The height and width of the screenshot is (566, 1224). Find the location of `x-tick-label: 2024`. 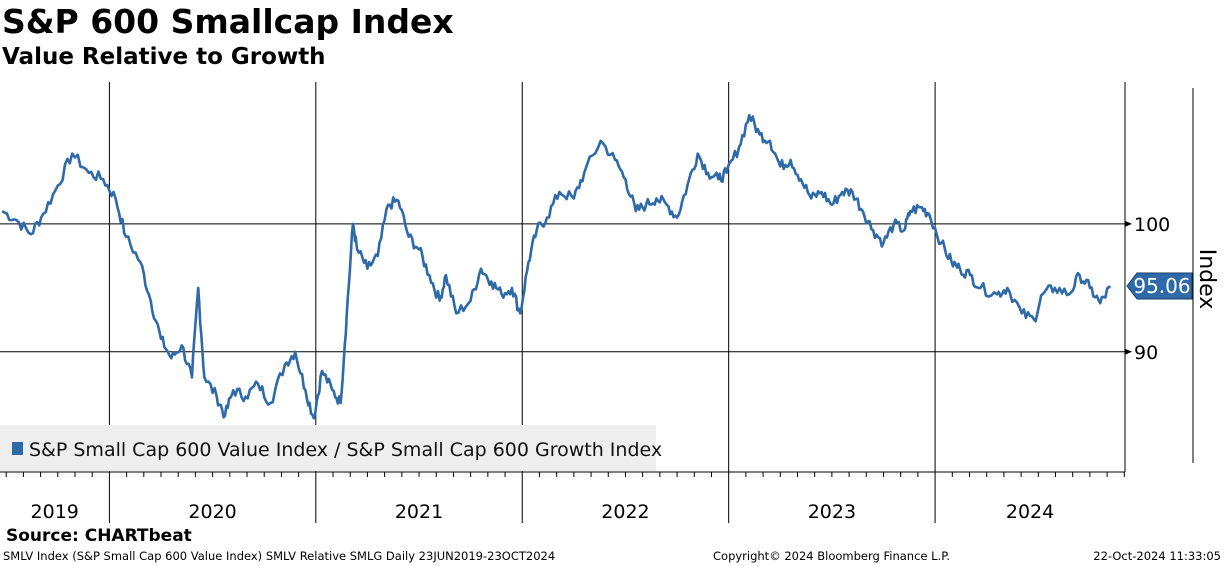

x-tick-label: 2024 is located at coordinates (1030, 512).